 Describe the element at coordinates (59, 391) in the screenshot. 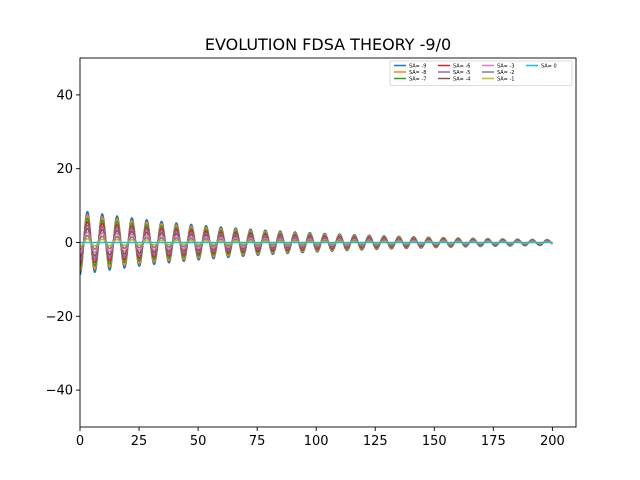

I see `y-tick-label-0: −40` at that location.